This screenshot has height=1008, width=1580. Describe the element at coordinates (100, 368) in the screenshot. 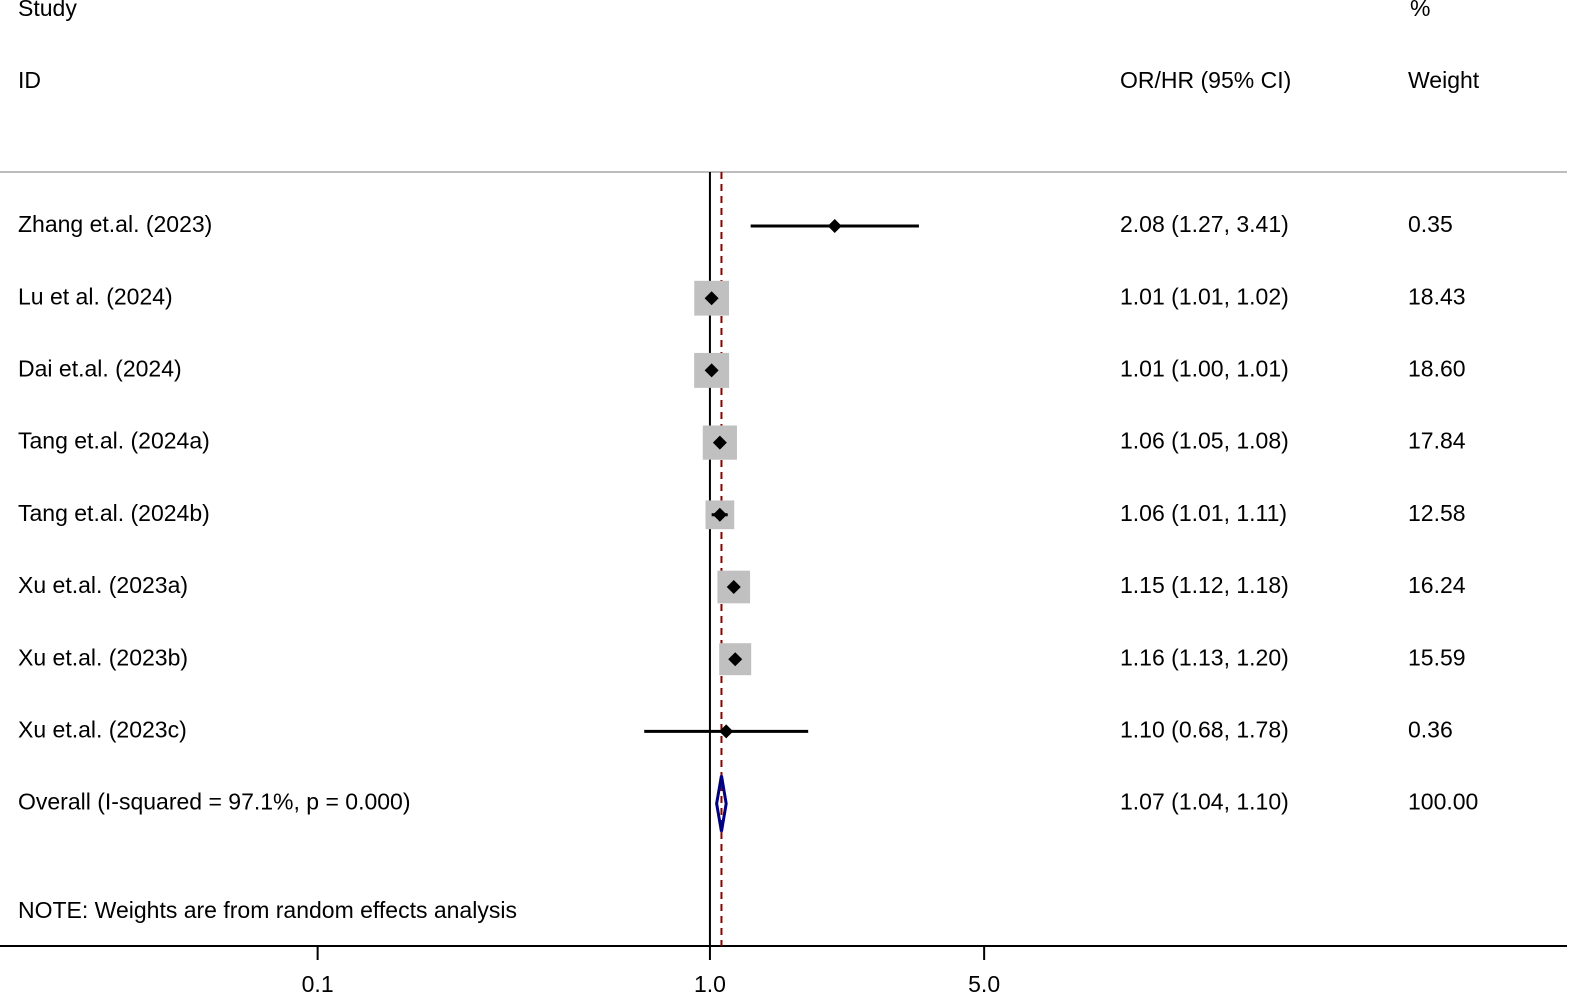

I see `study-label: Dai et.al. (2024)` at that location.